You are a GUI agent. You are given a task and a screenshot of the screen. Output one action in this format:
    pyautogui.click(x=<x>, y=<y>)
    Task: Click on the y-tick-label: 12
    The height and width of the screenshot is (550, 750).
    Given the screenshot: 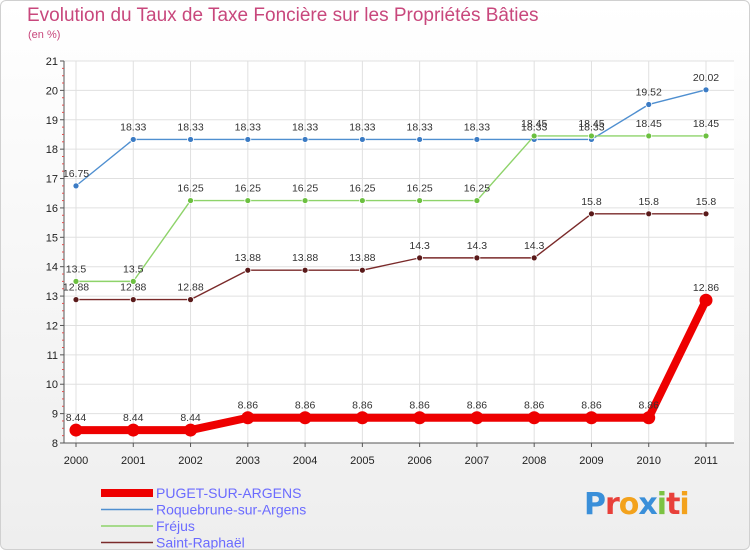 What is the action you would take?
    pyautogui.click(x=52, y=326)
    